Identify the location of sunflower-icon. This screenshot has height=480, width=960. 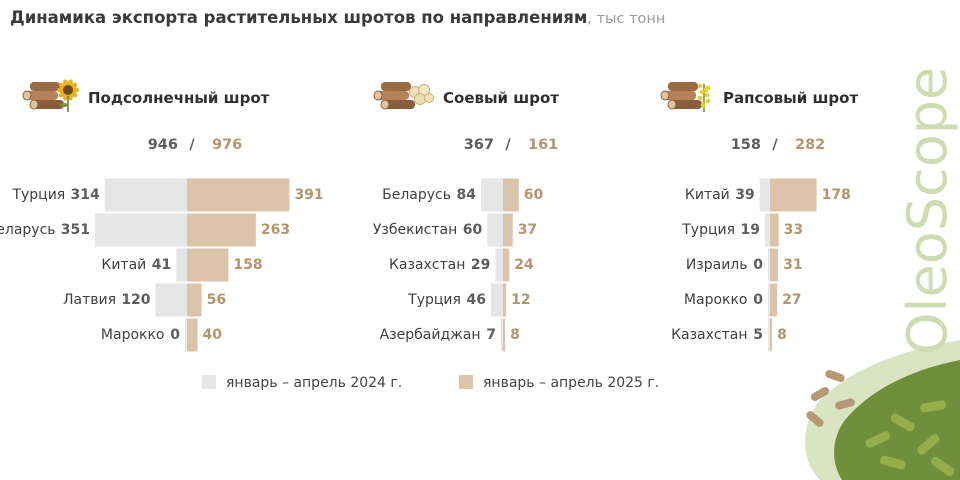
(68, 95).